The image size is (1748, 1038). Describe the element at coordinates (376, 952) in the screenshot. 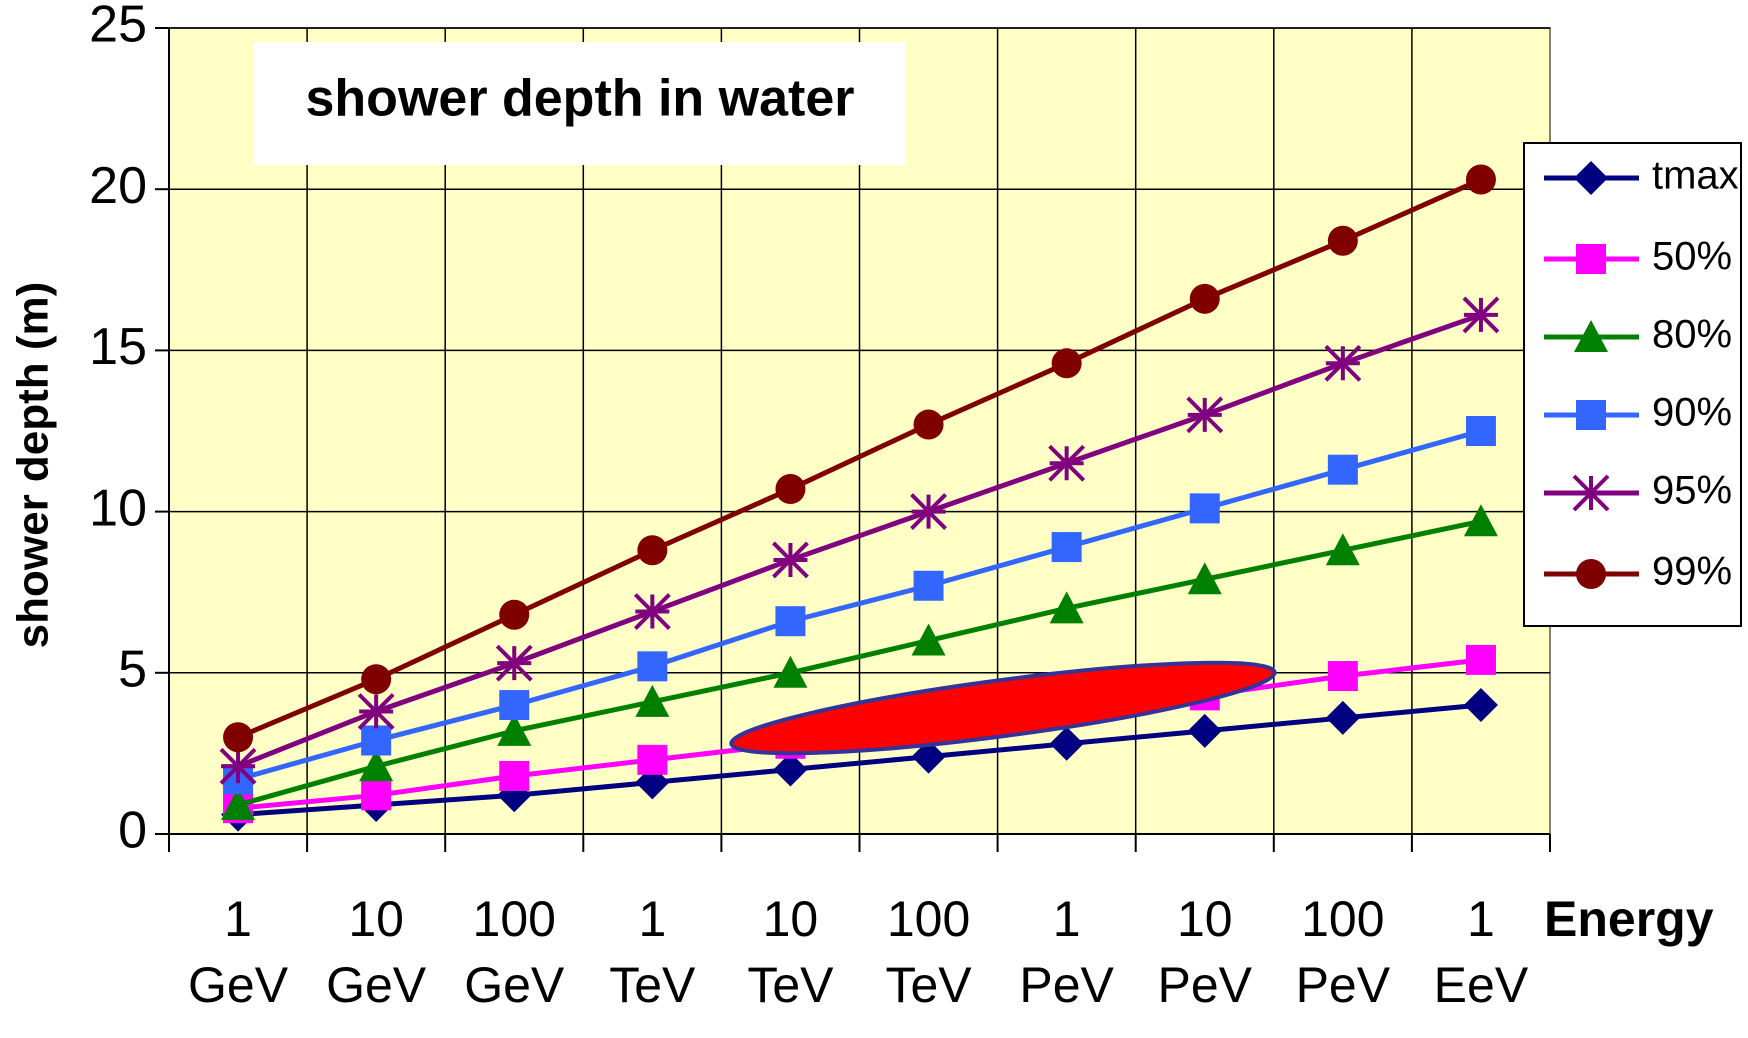

I see `x-tick-label: 10 GeV` at that location.